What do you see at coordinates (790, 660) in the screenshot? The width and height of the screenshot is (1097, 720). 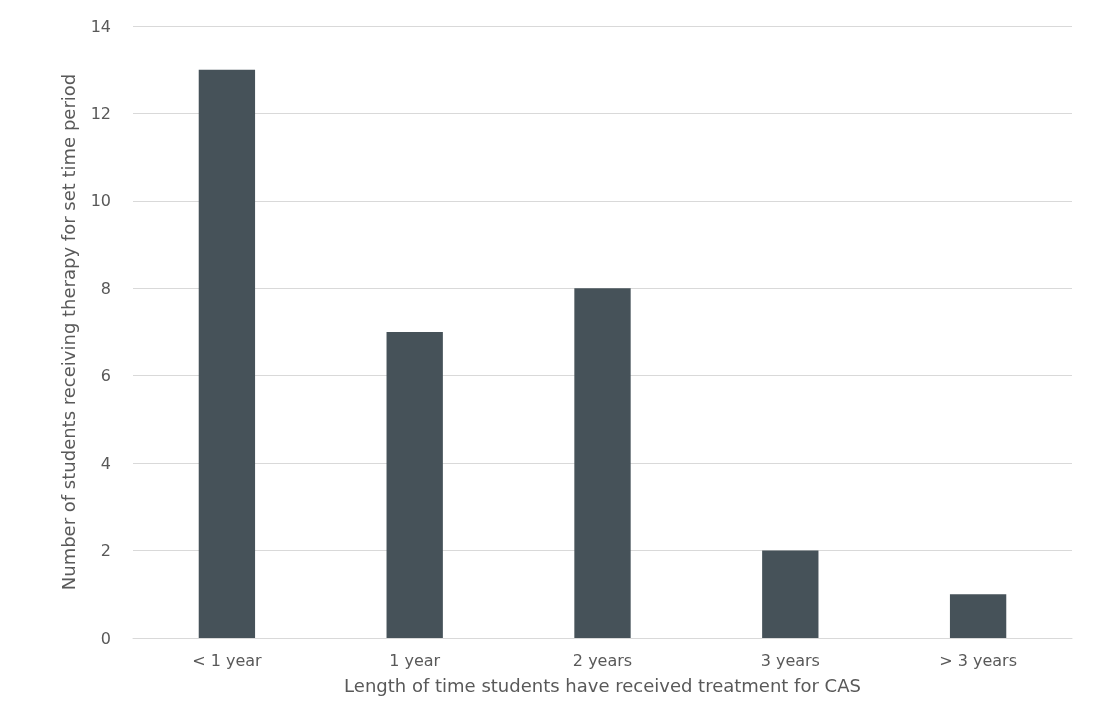 I see `x-tick-label: 3 years` at bounding box center [790, 660].